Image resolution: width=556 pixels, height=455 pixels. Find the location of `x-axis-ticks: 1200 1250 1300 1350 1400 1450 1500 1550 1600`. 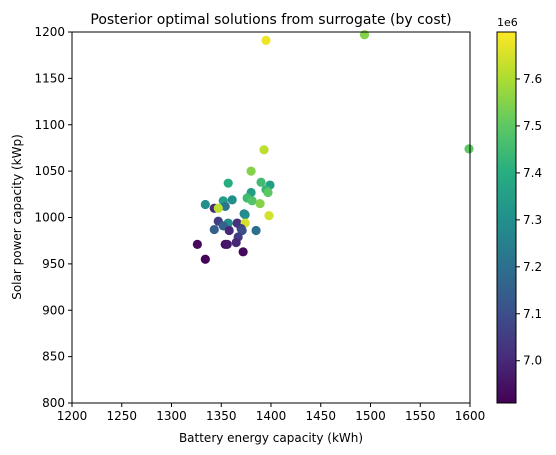

x-axis-ticks: 1200 1250 1300 1350 1400 1450 1500 1550 1600 is located at coordinates (271, 413).